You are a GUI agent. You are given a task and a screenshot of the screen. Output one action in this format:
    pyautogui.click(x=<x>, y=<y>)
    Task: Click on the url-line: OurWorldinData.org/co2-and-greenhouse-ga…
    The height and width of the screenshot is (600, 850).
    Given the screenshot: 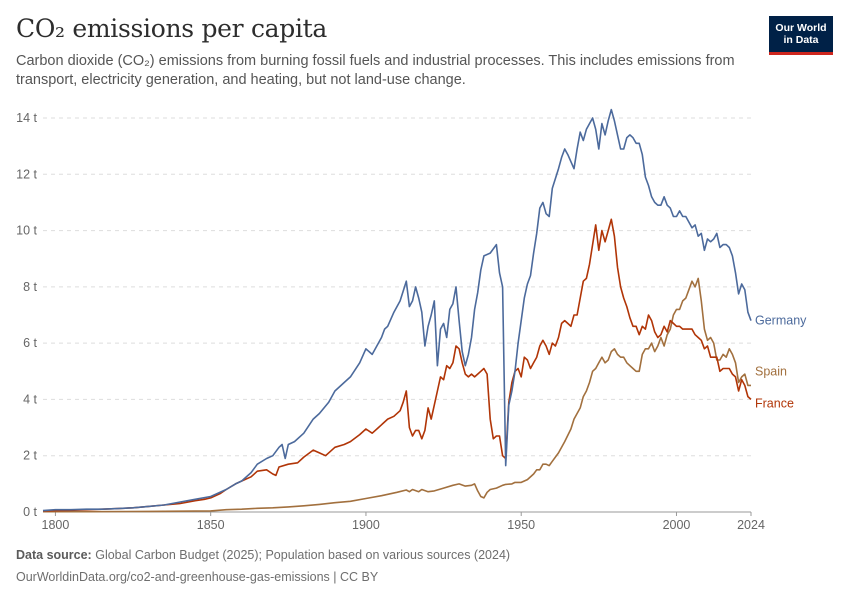 What is the action you would take?
    pyautogui.click(x=197, y=577)
    